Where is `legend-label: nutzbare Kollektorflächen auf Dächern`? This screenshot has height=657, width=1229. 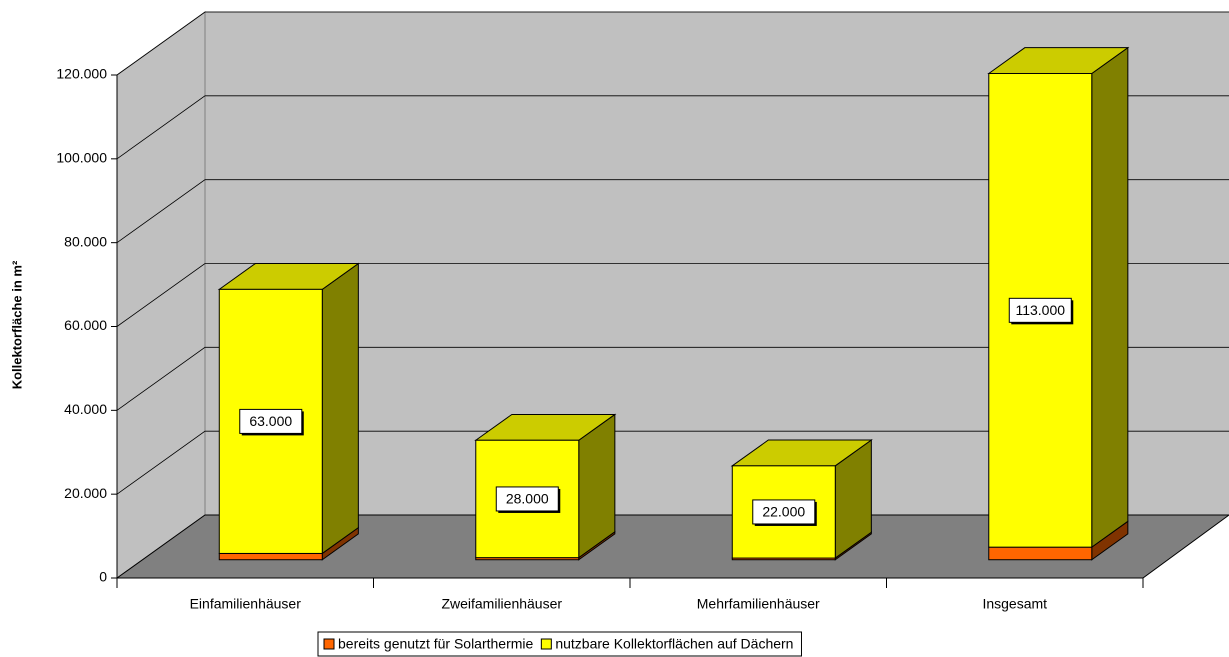
legend-label: nutzbare Kollektorflächen auf Dächern is located at coordinates (674, 644).